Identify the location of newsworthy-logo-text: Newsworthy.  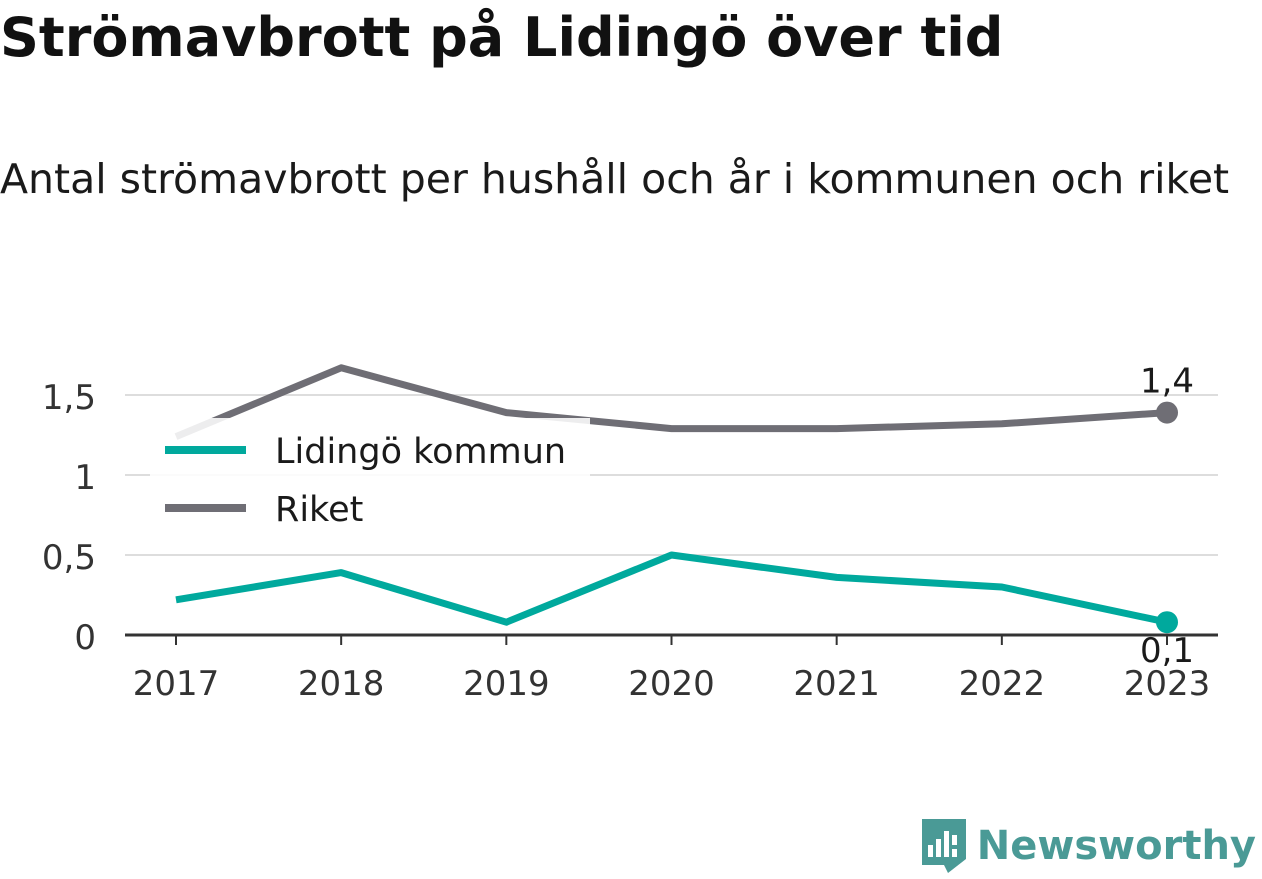
(1116, 846).